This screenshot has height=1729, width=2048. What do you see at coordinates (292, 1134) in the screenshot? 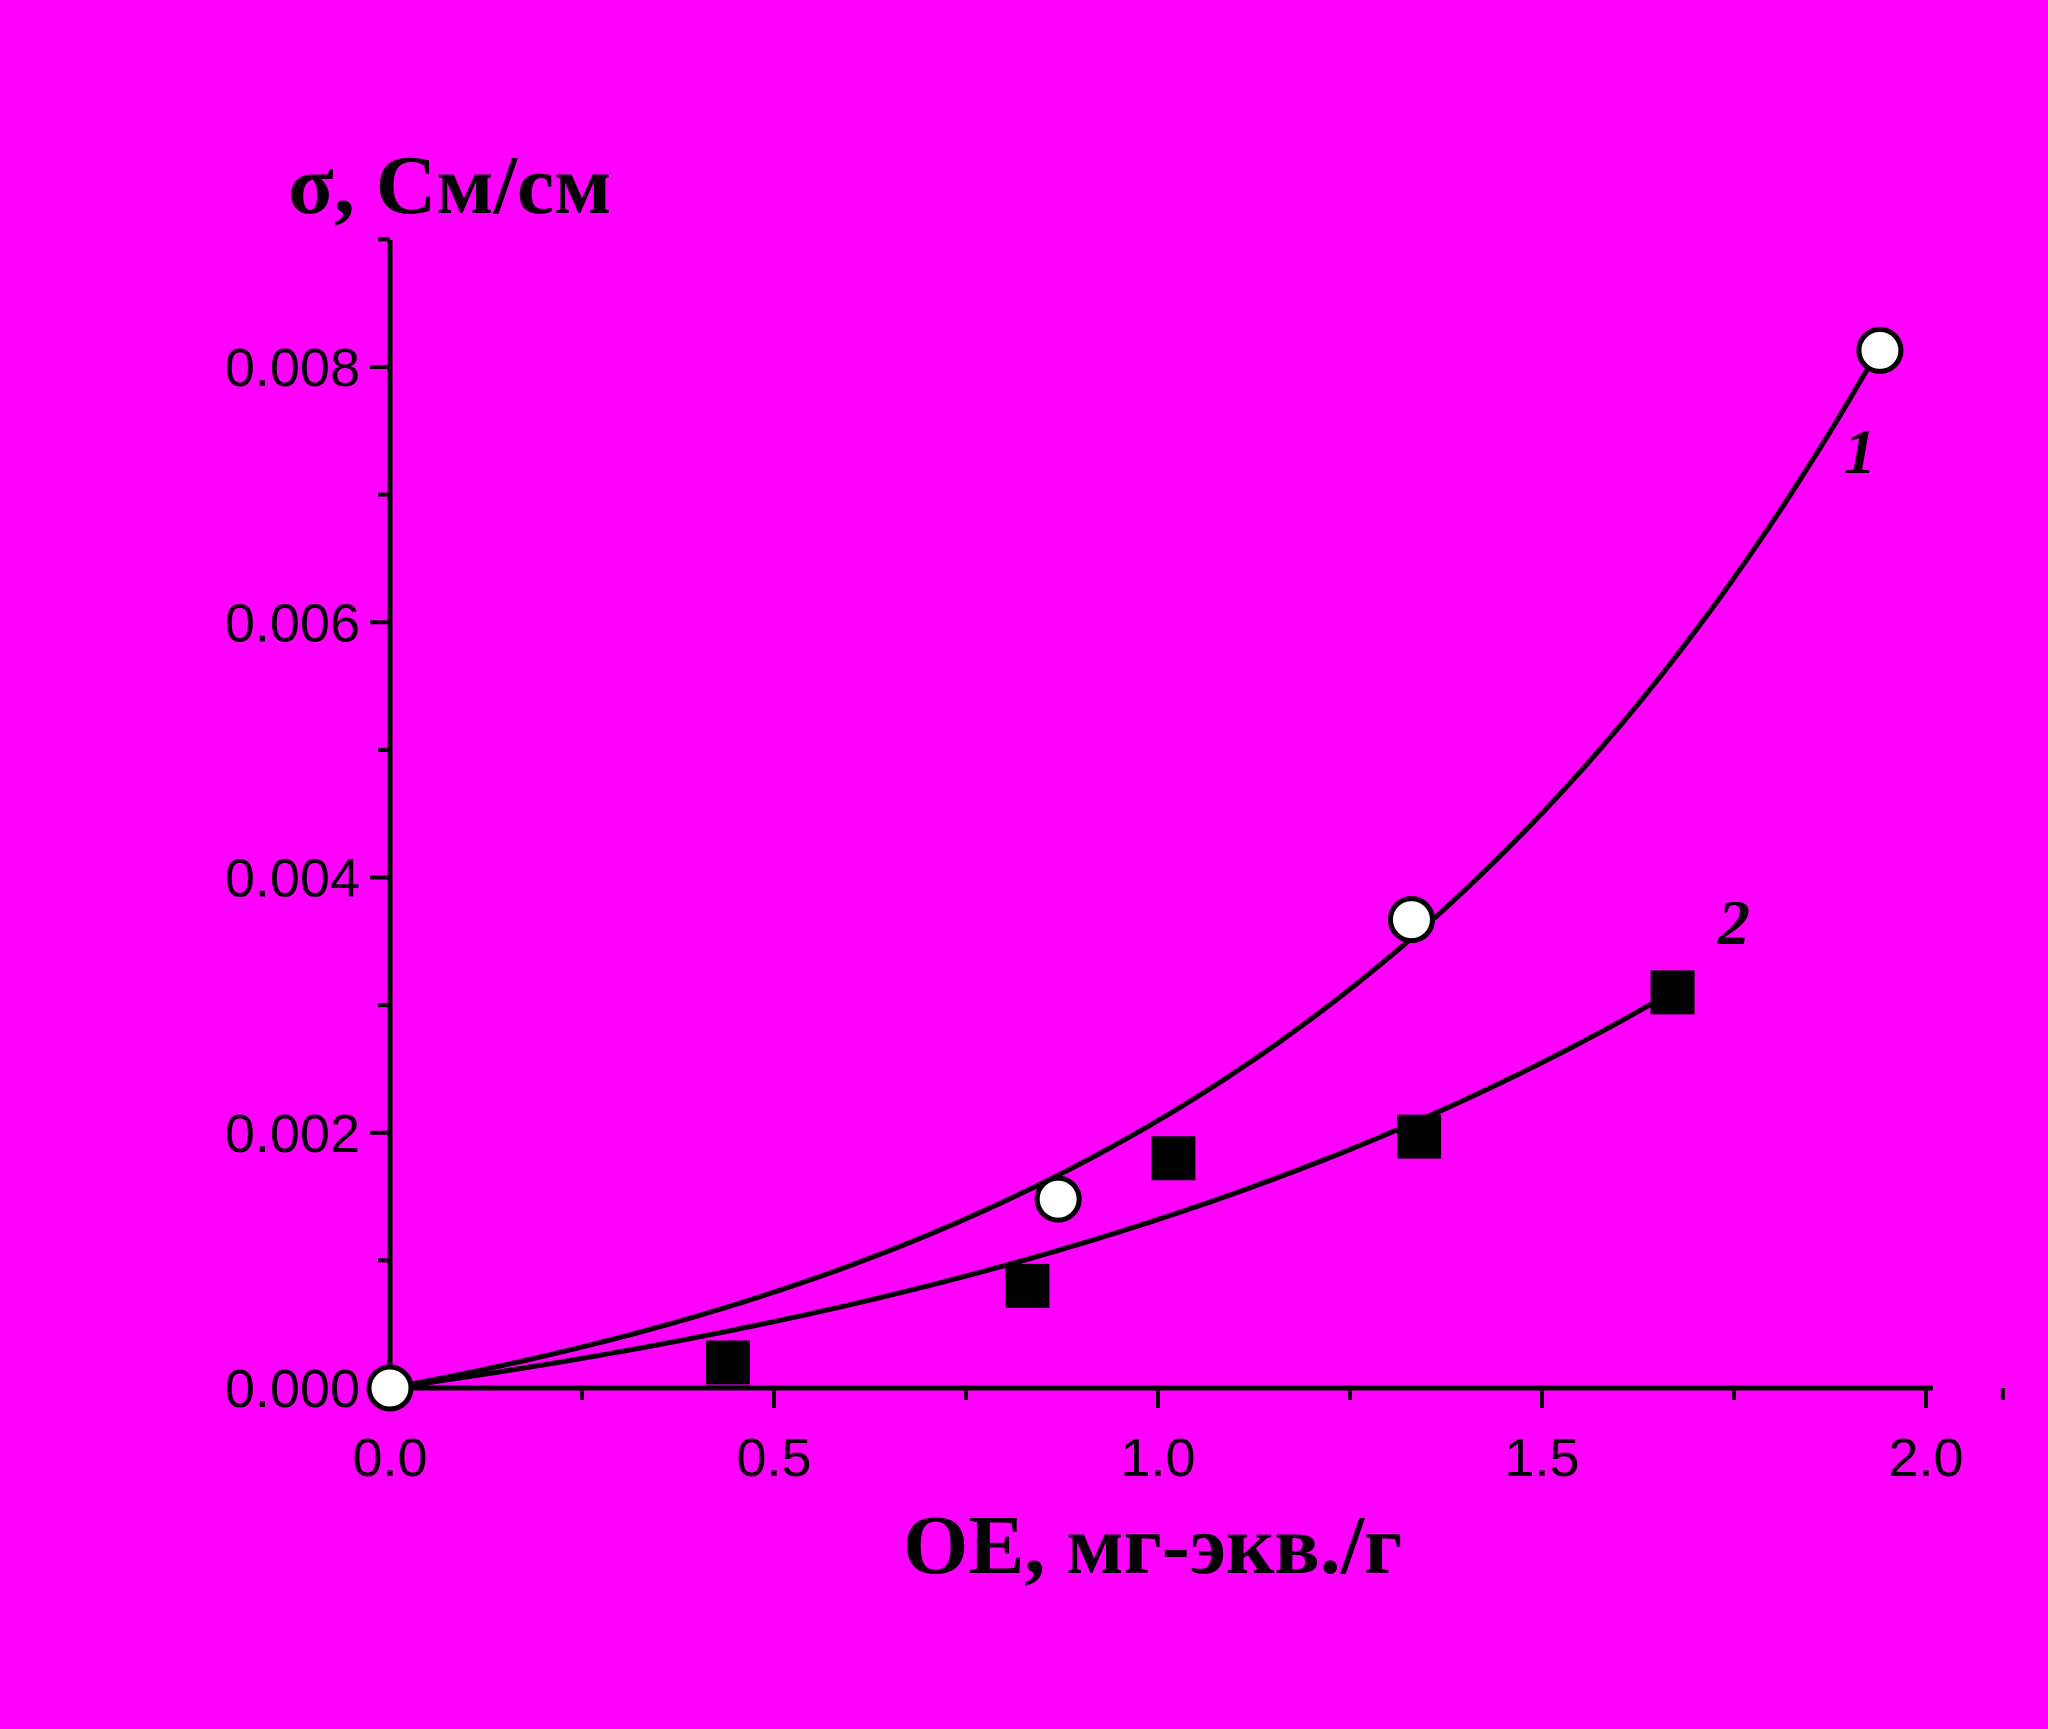
I see `y-tick-label: 0.002` at bounding box center [292, 1134].